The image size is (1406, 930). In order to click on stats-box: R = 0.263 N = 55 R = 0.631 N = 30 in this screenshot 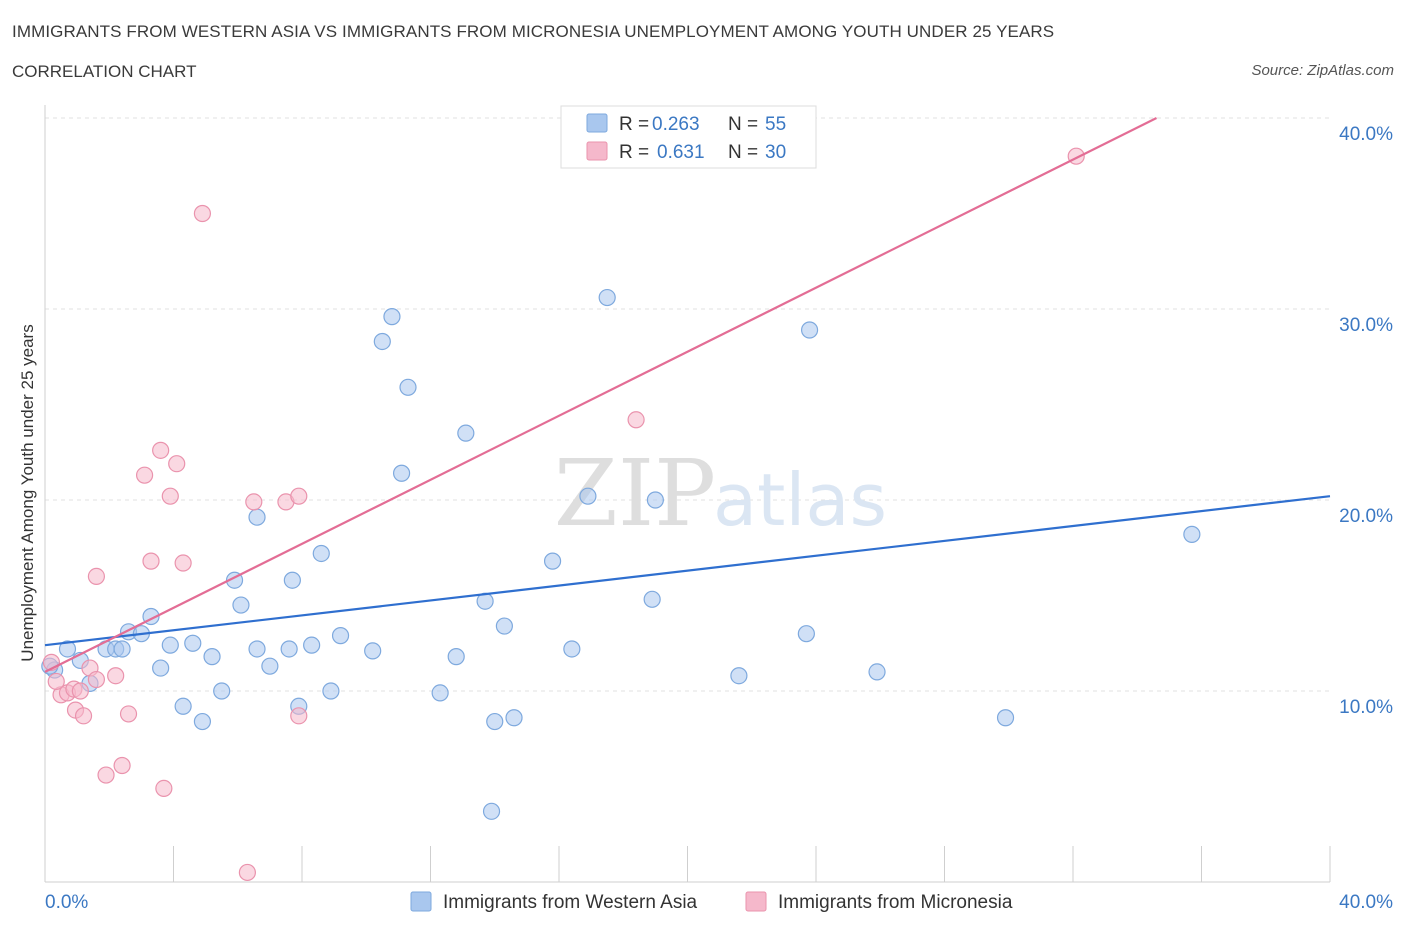, I will do `click(688, 137)`.